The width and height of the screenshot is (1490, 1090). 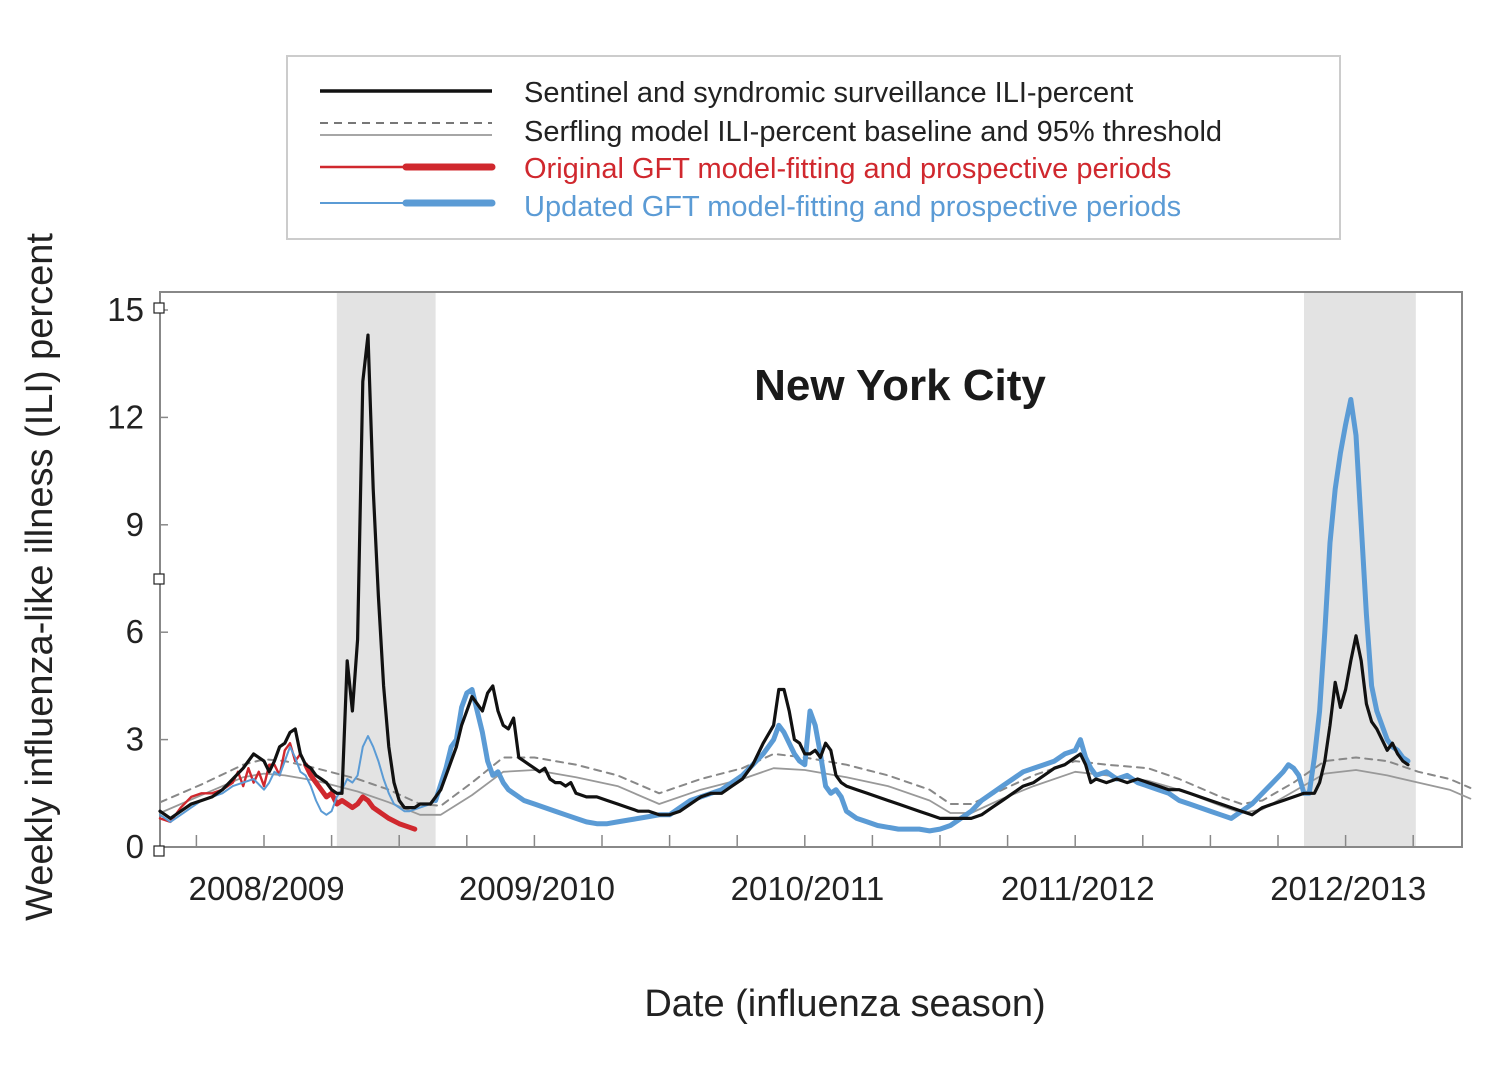 What do you see at coordinates (267, 888) in the screenshot?
I see `x-season-label: 2008/2009` at bounding box center [267, 888].